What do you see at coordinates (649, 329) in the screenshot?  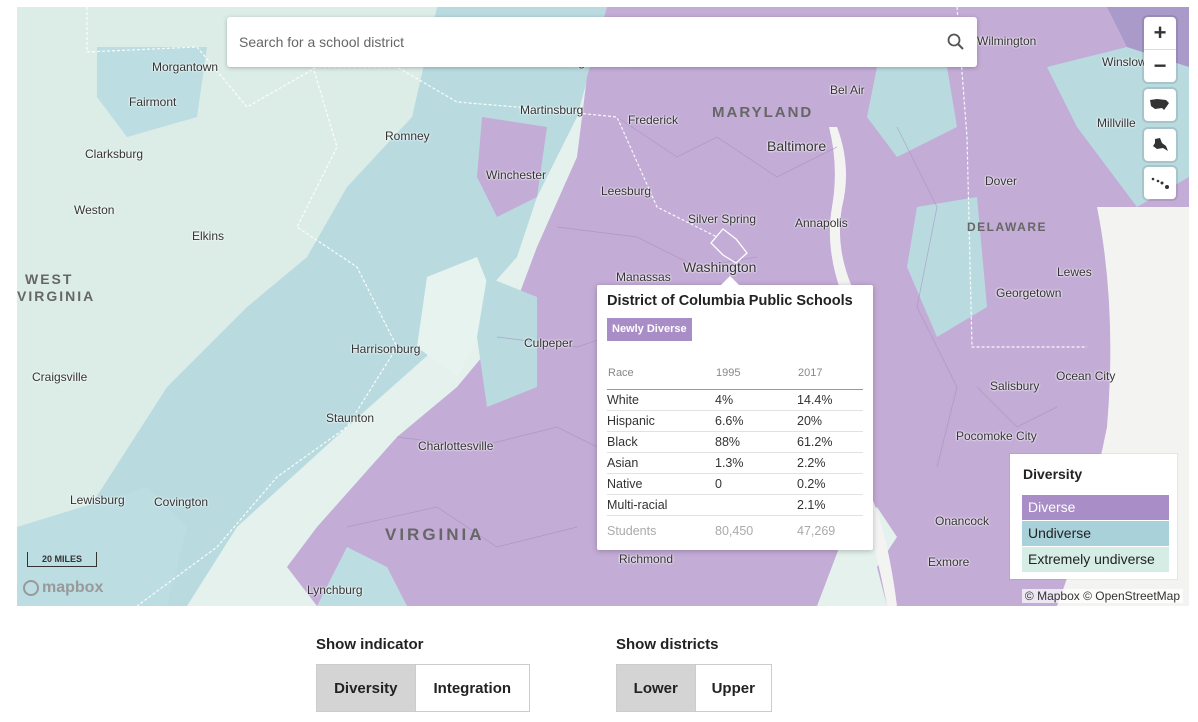 I see `status-badge: Newly Diverse` at bounding box center [649, 329].